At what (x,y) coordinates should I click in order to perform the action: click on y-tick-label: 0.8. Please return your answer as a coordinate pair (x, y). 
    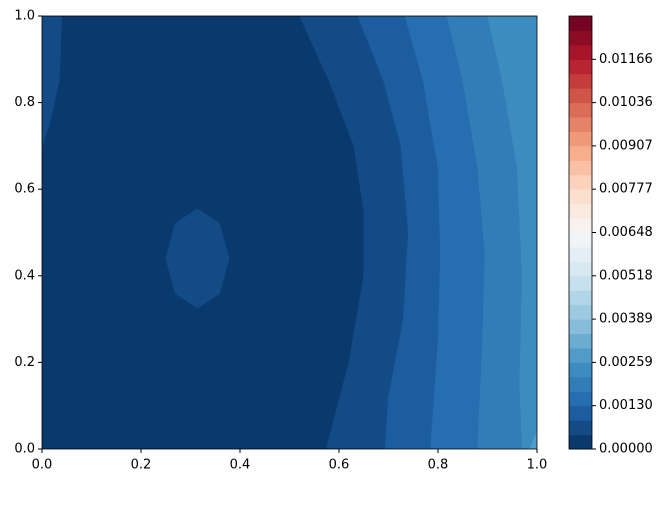
    Looking at the image, I should click on (24, 102).